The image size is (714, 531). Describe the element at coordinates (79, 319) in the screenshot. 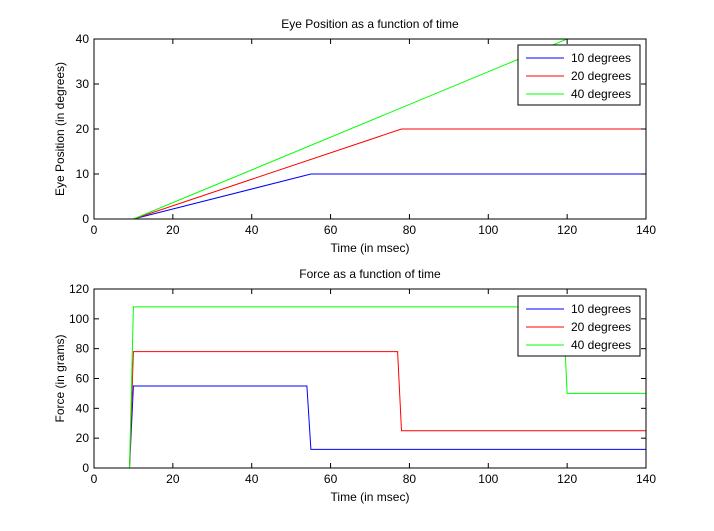

I see `y-tick-label: 100` at that location.